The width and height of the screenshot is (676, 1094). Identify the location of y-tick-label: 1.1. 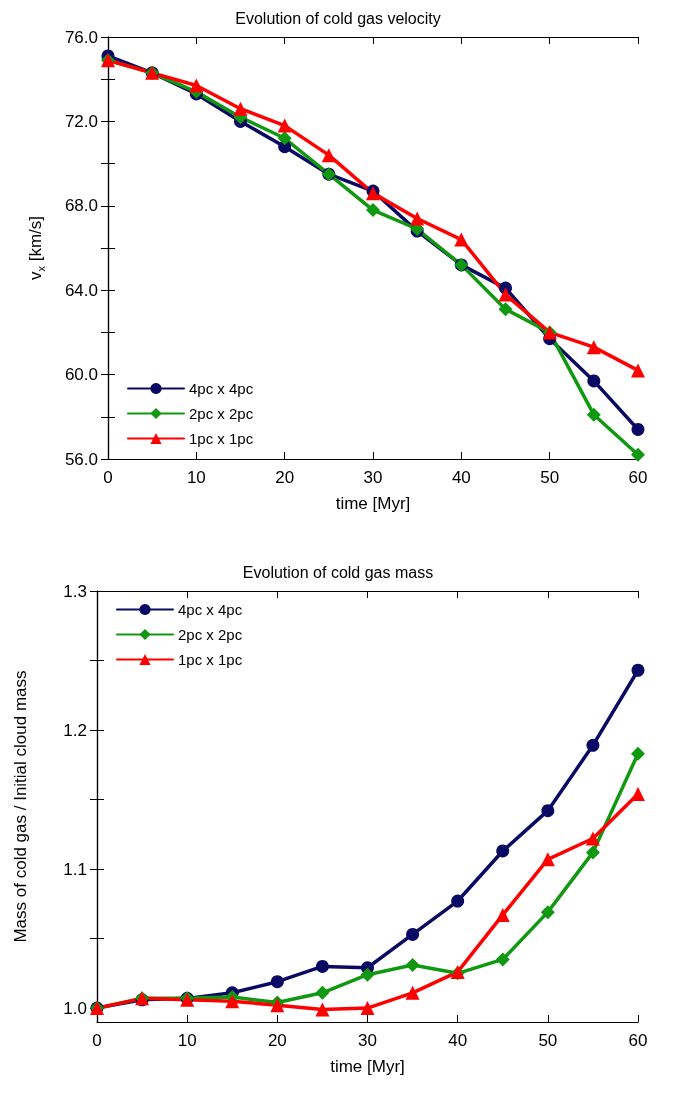
(75, 869).